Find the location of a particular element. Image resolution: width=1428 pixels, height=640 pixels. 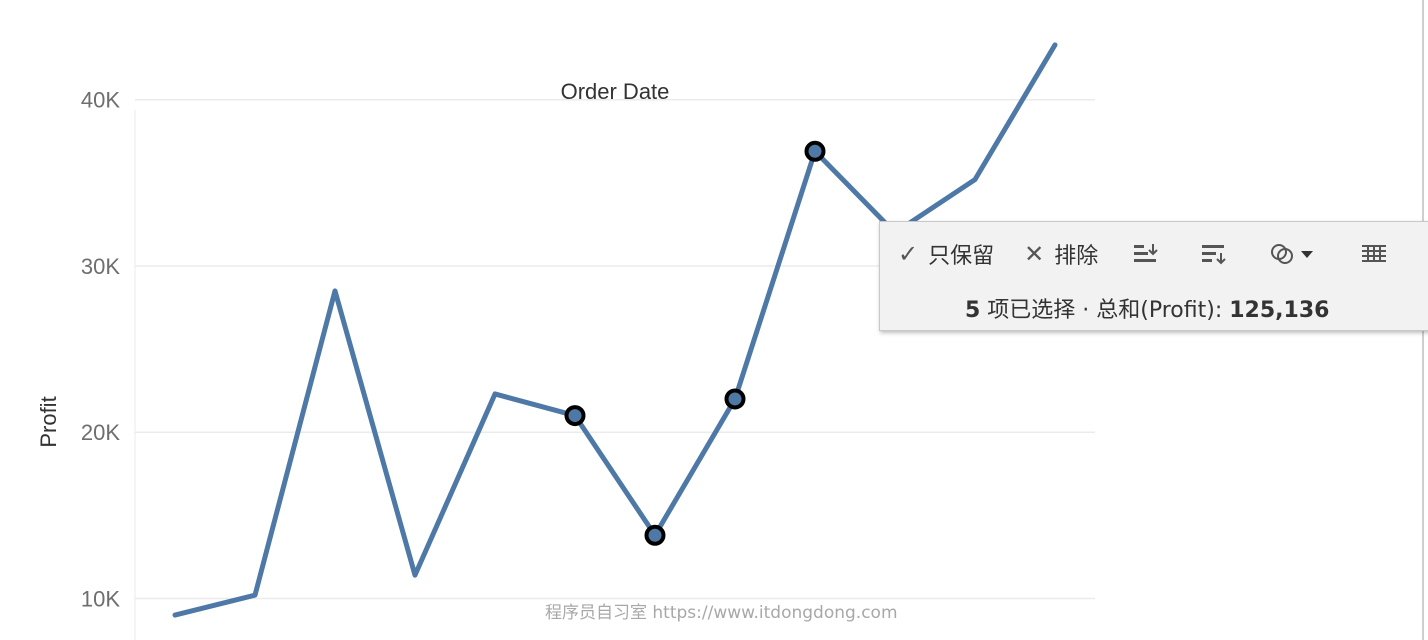

selection-tooltip: ✓ 只保留 ✕ 排除 is located at coordinates (1153, 276).